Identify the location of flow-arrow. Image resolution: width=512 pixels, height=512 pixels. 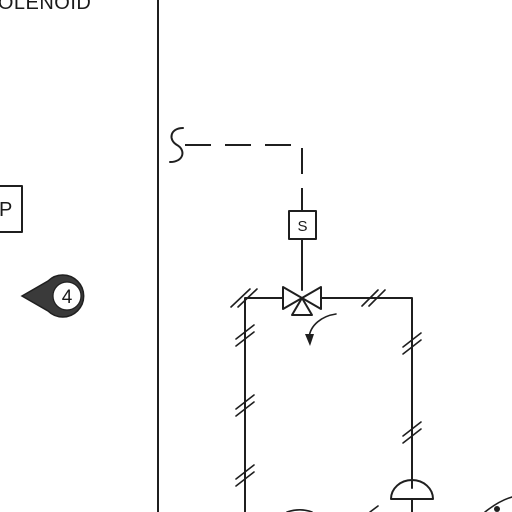
(321, 329).